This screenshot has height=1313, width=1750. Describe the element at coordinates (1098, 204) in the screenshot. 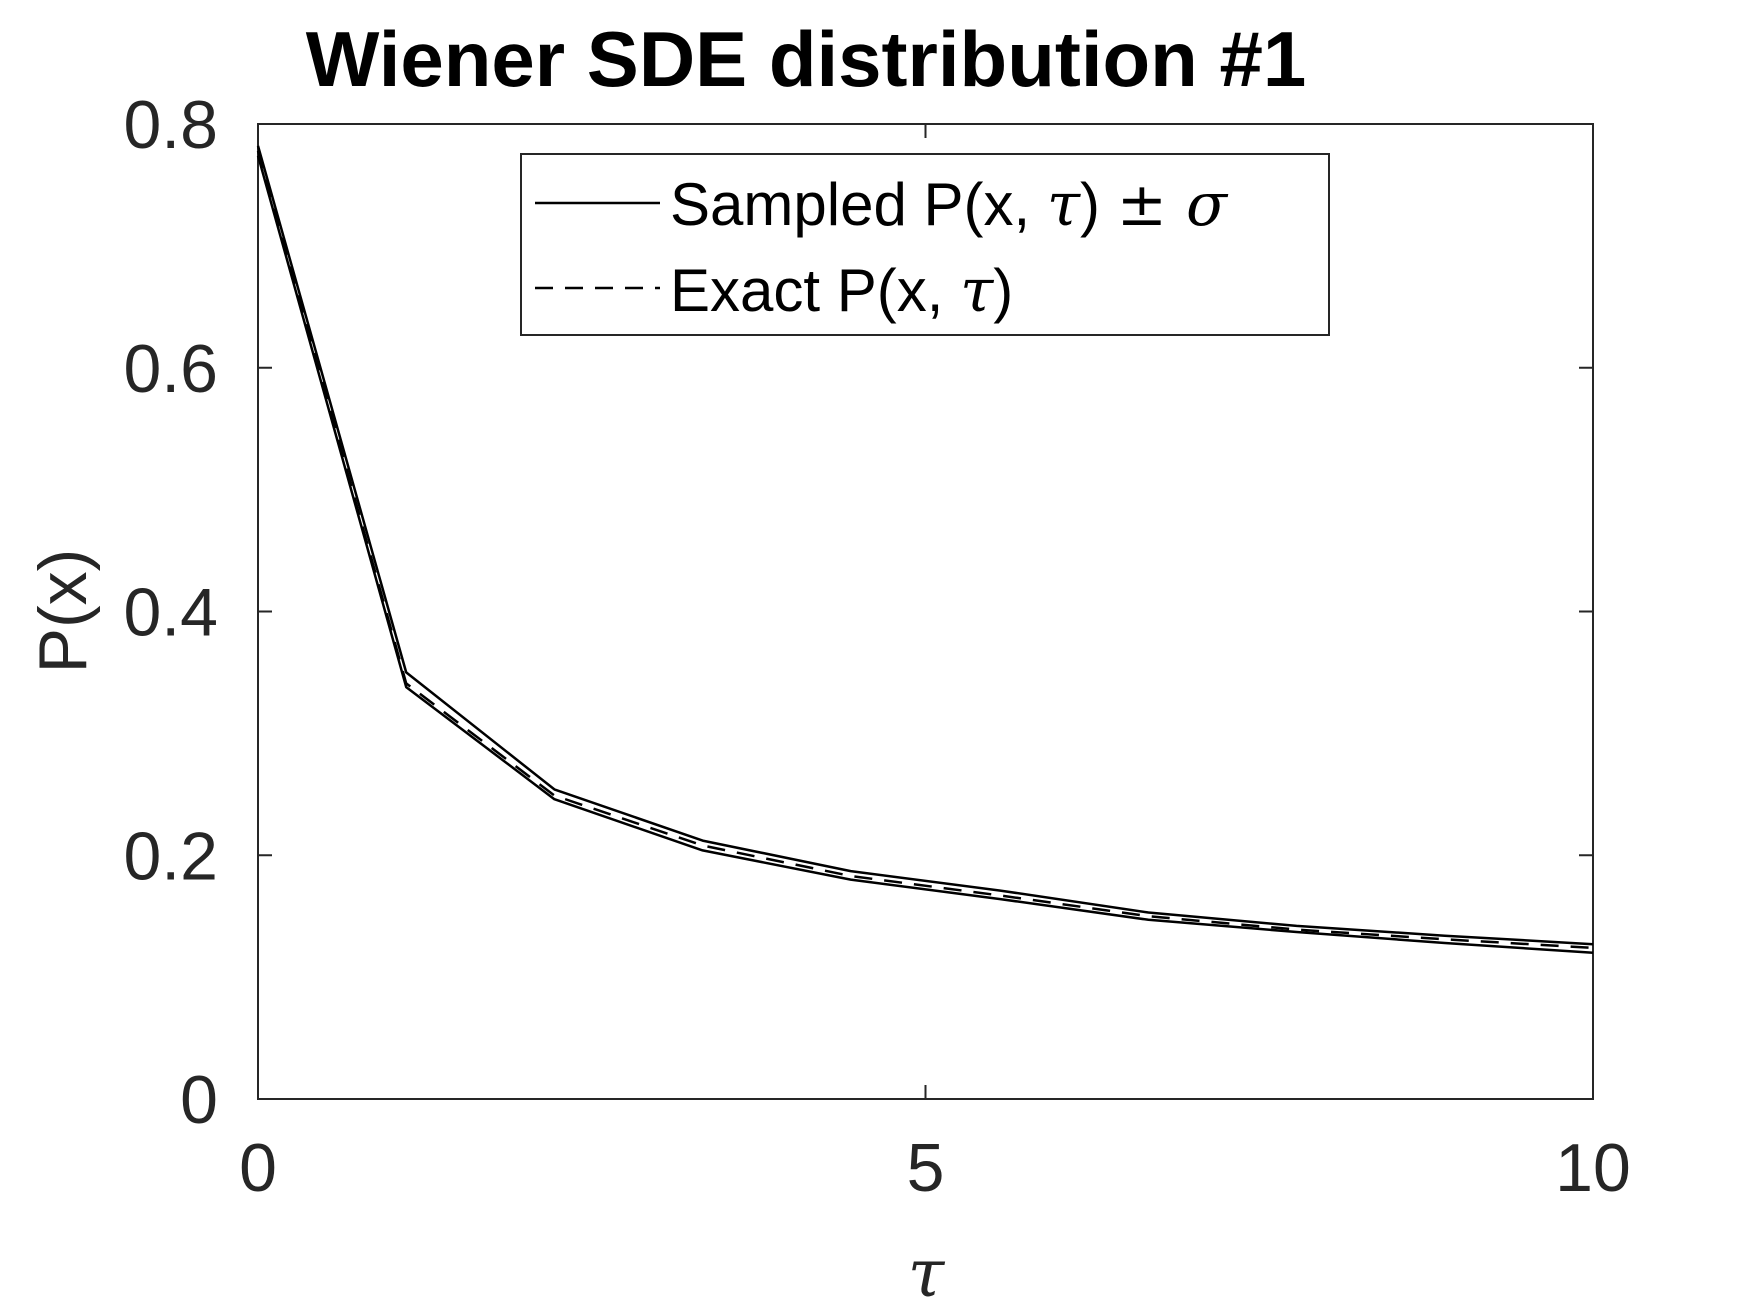

I see `legend-sampled-close: )` at that location.